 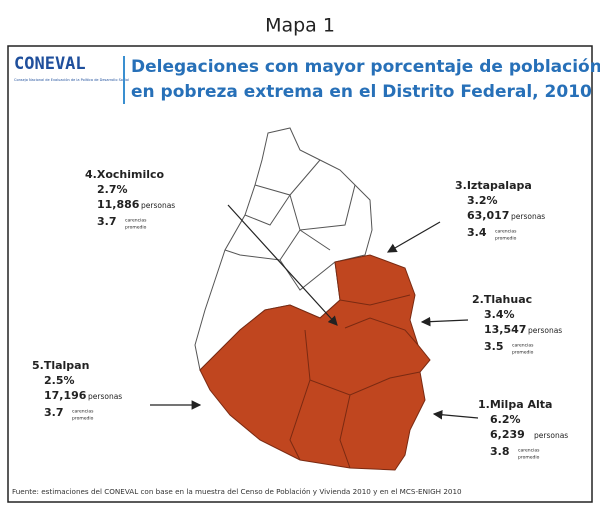 I want to click on callout-carencias: 3.4, so click(x=477, y=232).